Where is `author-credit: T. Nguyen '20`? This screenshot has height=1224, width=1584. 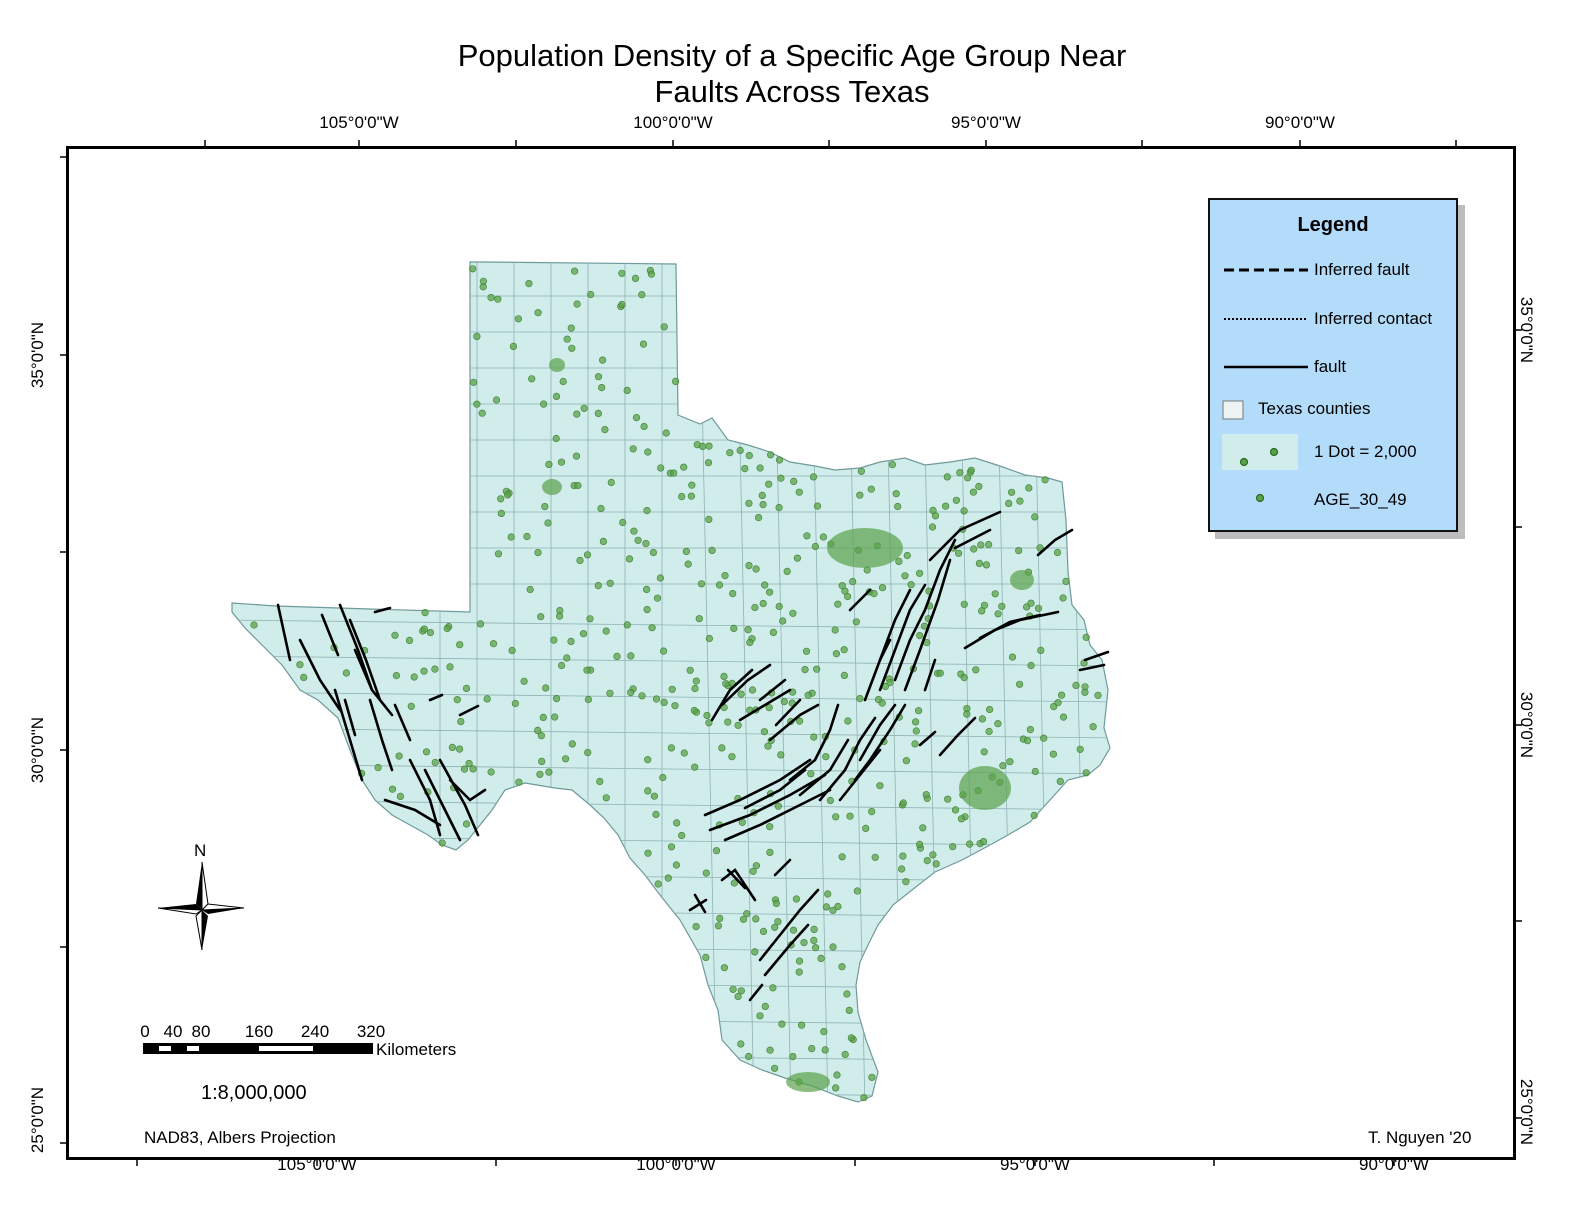
author-credit: T. Nguyen '20 is located at coordinates (1420, 1137).